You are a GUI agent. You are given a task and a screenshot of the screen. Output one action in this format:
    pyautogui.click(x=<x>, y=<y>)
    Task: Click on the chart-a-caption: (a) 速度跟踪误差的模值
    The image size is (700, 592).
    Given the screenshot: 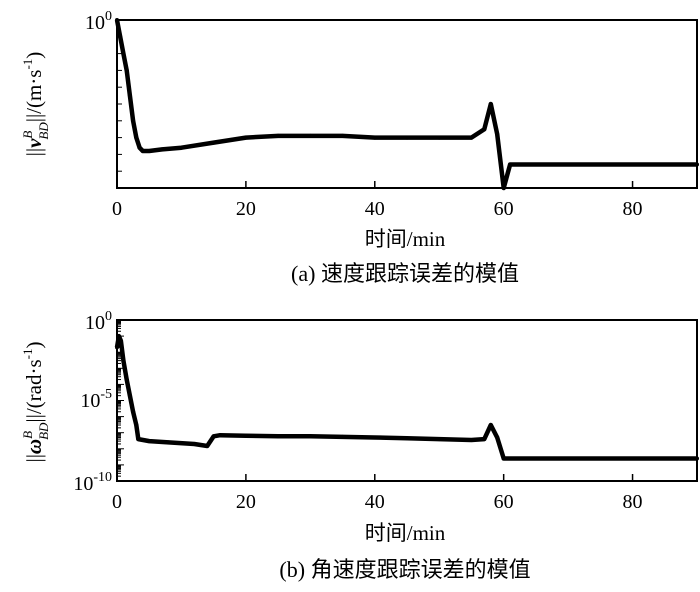 What is the action you would take?
    pyautogui.click(x=405, y=273)
    